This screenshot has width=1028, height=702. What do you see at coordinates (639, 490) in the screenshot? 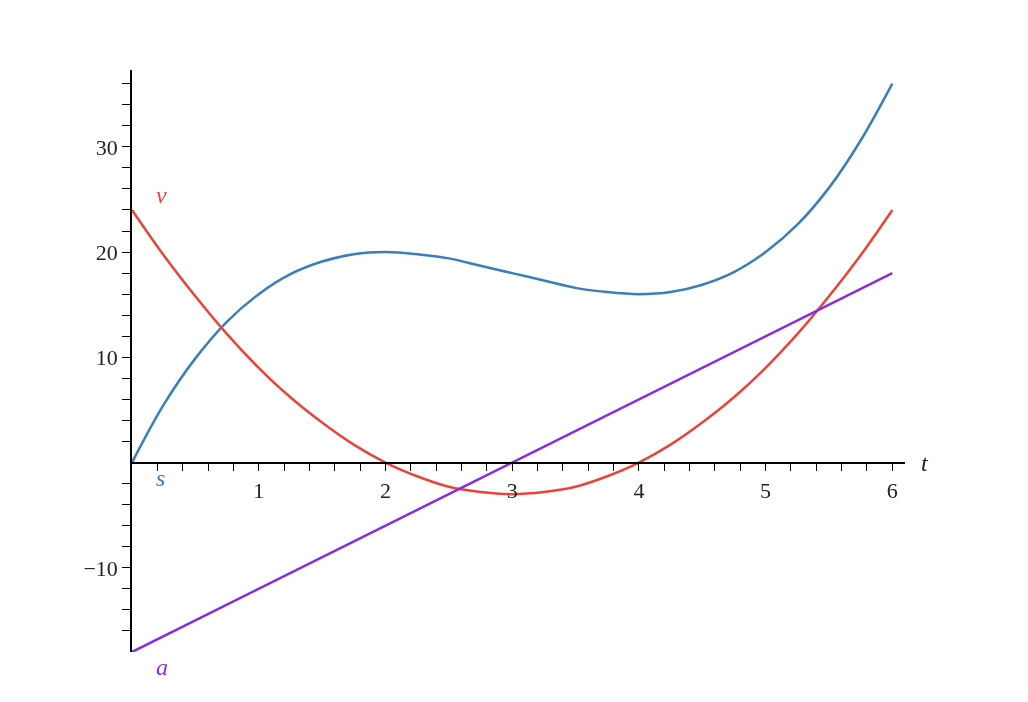
I see `x-tick-label: 4` at bounding box center [639, 490].